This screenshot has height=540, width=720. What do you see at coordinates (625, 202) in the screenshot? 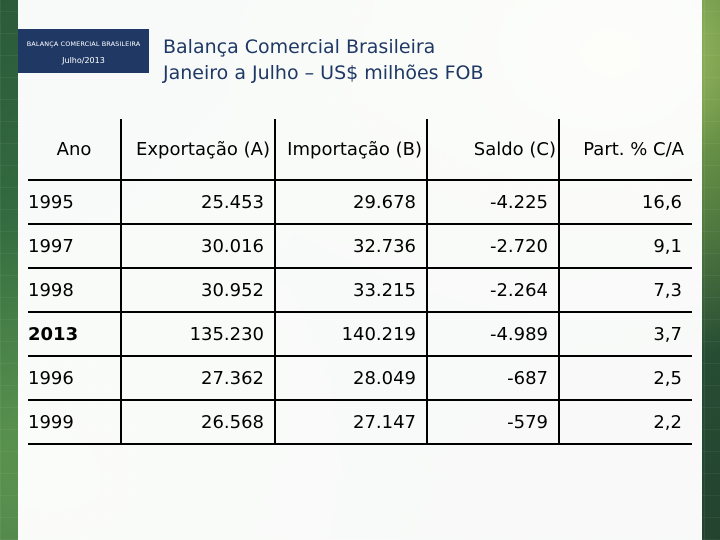
I see `cell-participacao: 16,6` at bounding box center [625, 202].